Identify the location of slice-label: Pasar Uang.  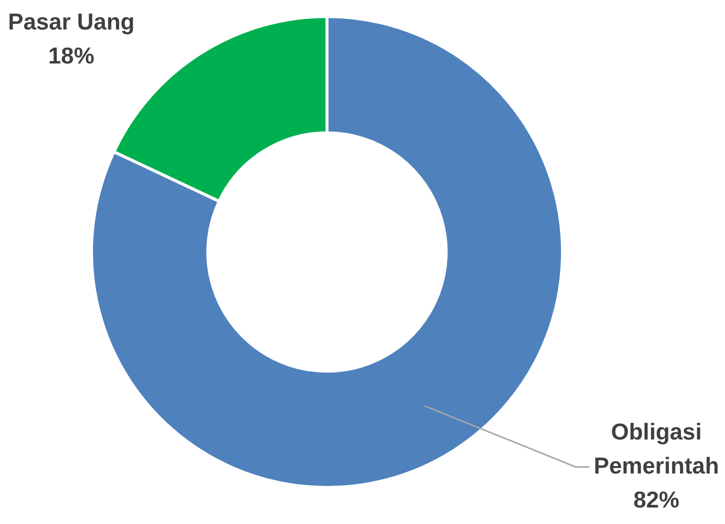
(71, 21).